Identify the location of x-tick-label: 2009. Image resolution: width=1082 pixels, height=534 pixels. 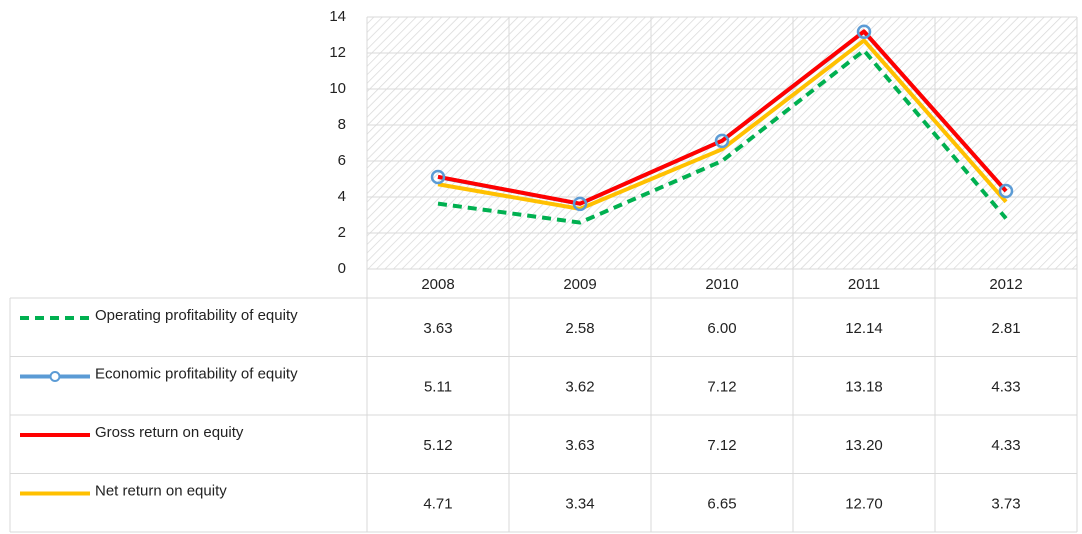
(579, 284).